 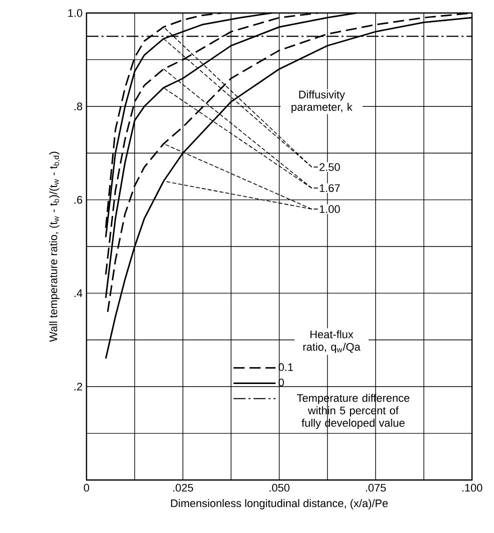 I want to click on annotation: 2.50, so click(x=330, y=167).